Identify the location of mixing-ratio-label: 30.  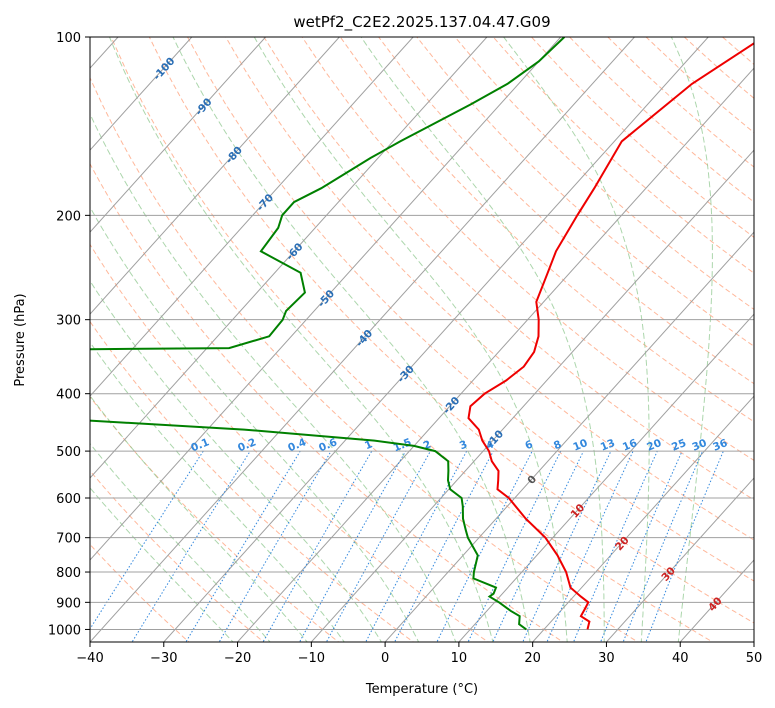
(699, 445).